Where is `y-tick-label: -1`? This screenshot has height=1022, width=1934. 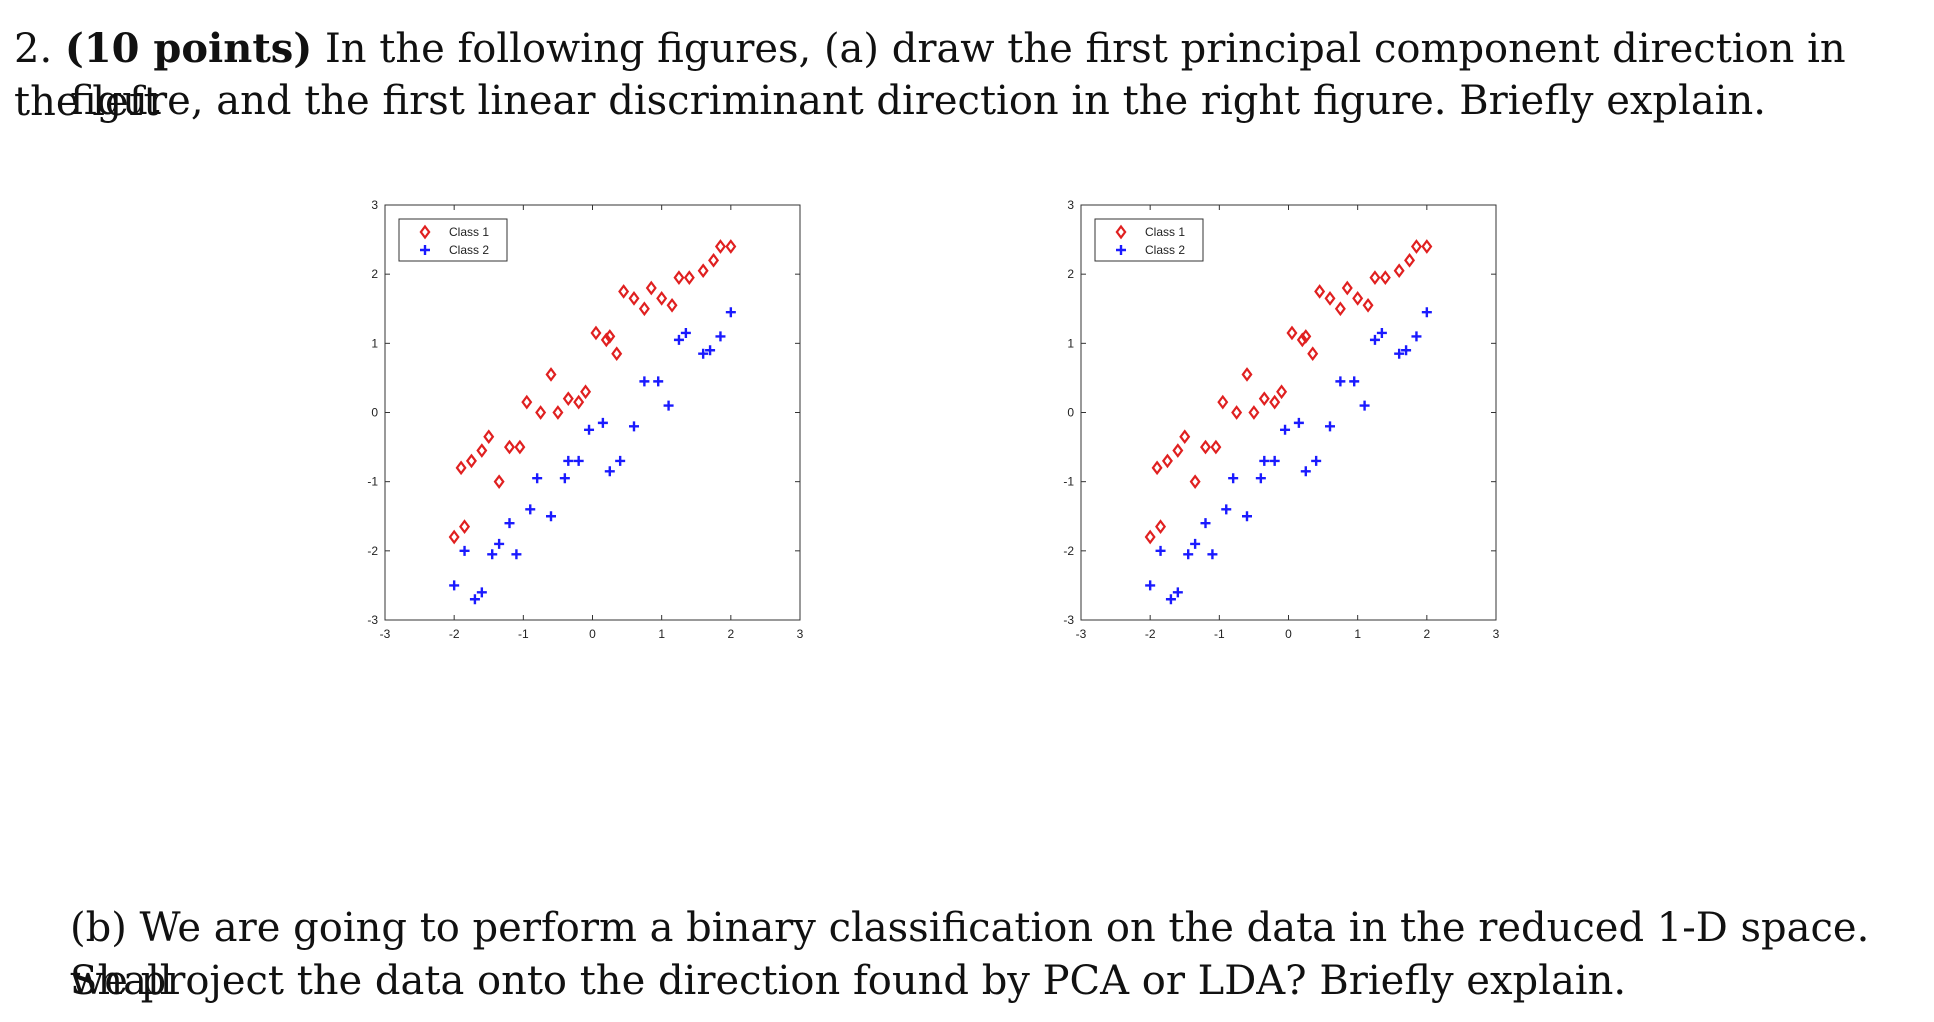
y-tick-label: -1 is located at coordinates (372, 482).